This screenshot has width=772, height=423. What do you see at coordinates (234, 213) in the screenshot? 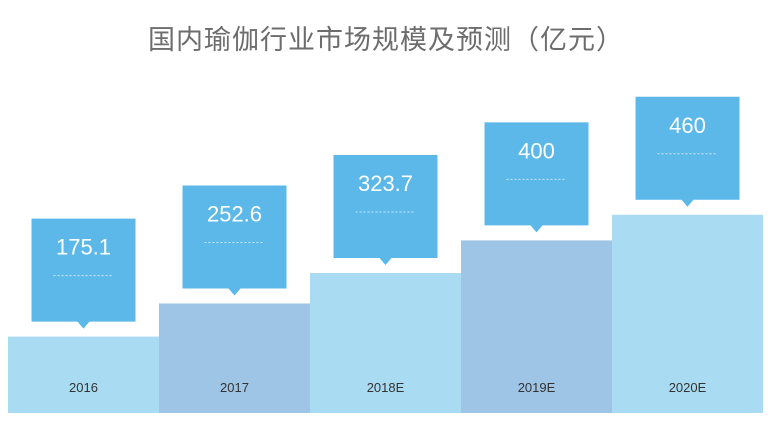
I see `value-label: 252.6` at bounding box center [234, 213].